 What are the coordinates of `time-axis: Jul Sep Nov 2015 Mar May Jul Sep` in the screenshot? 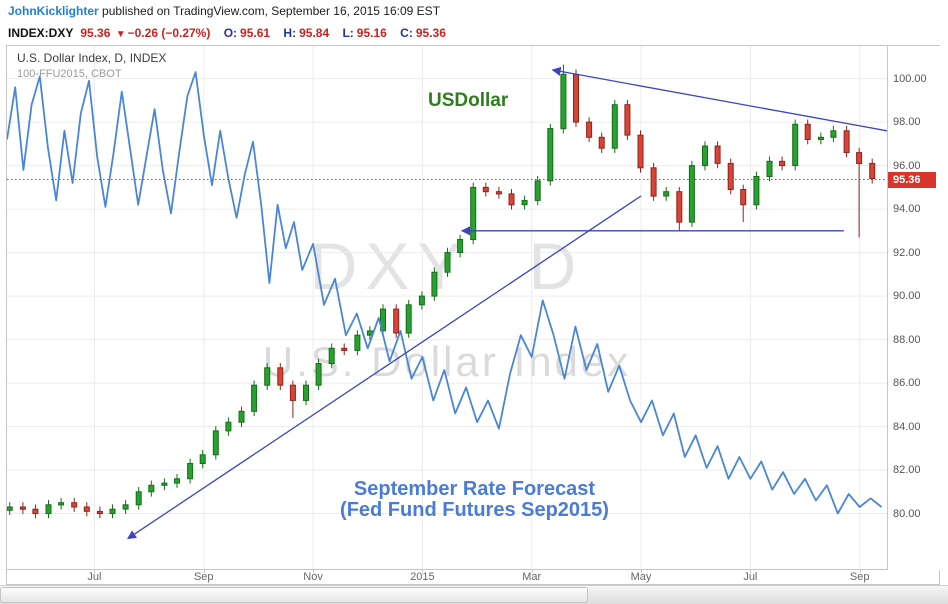 It's located at (447, 577).